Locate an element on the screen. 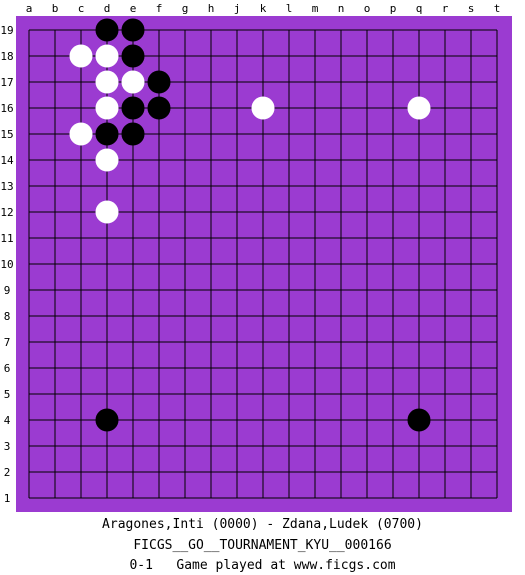  column-label: l is located at coordinates (289, 8).